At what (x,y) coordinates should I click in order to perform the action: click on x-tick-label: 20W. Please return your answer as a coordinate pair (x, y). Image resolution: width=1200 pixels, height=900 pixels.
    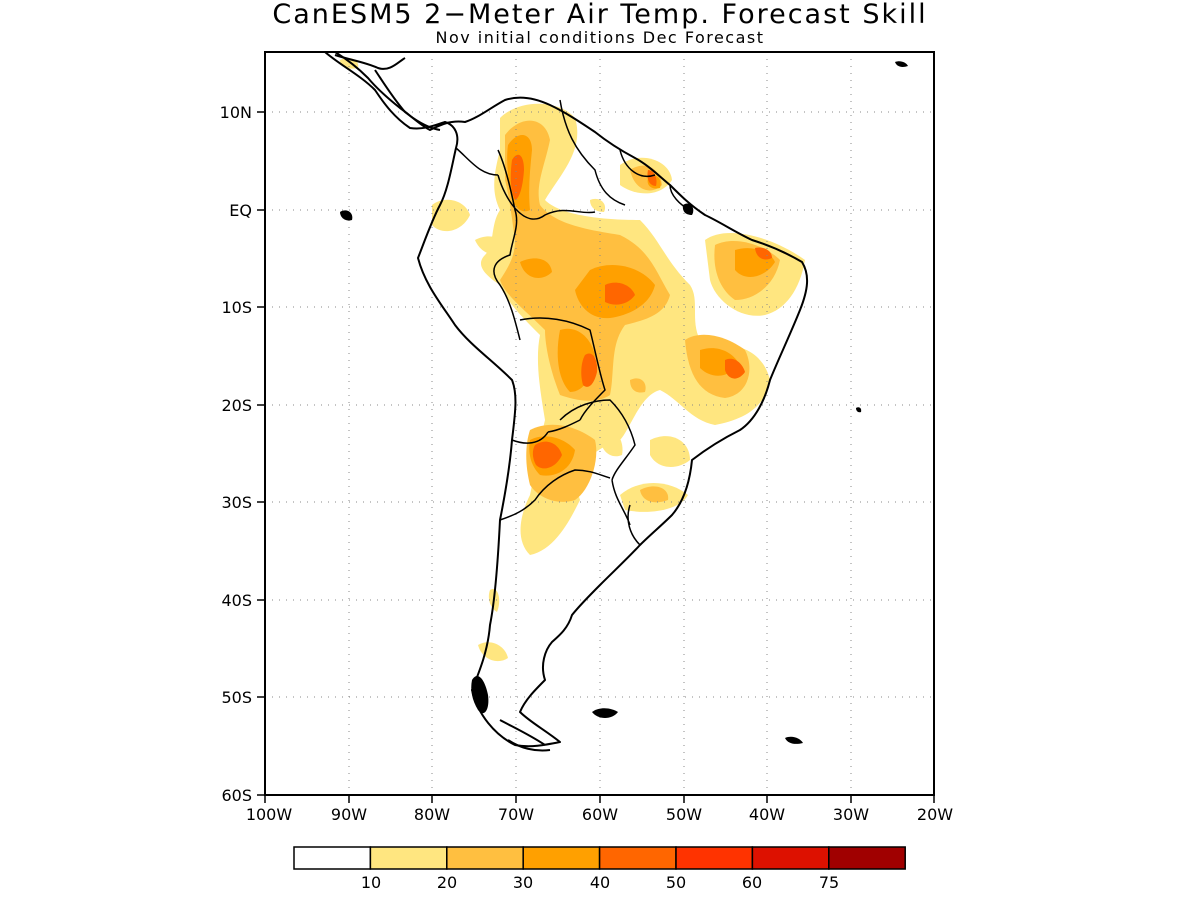
    Looking at the image, I should click on (935, 814).